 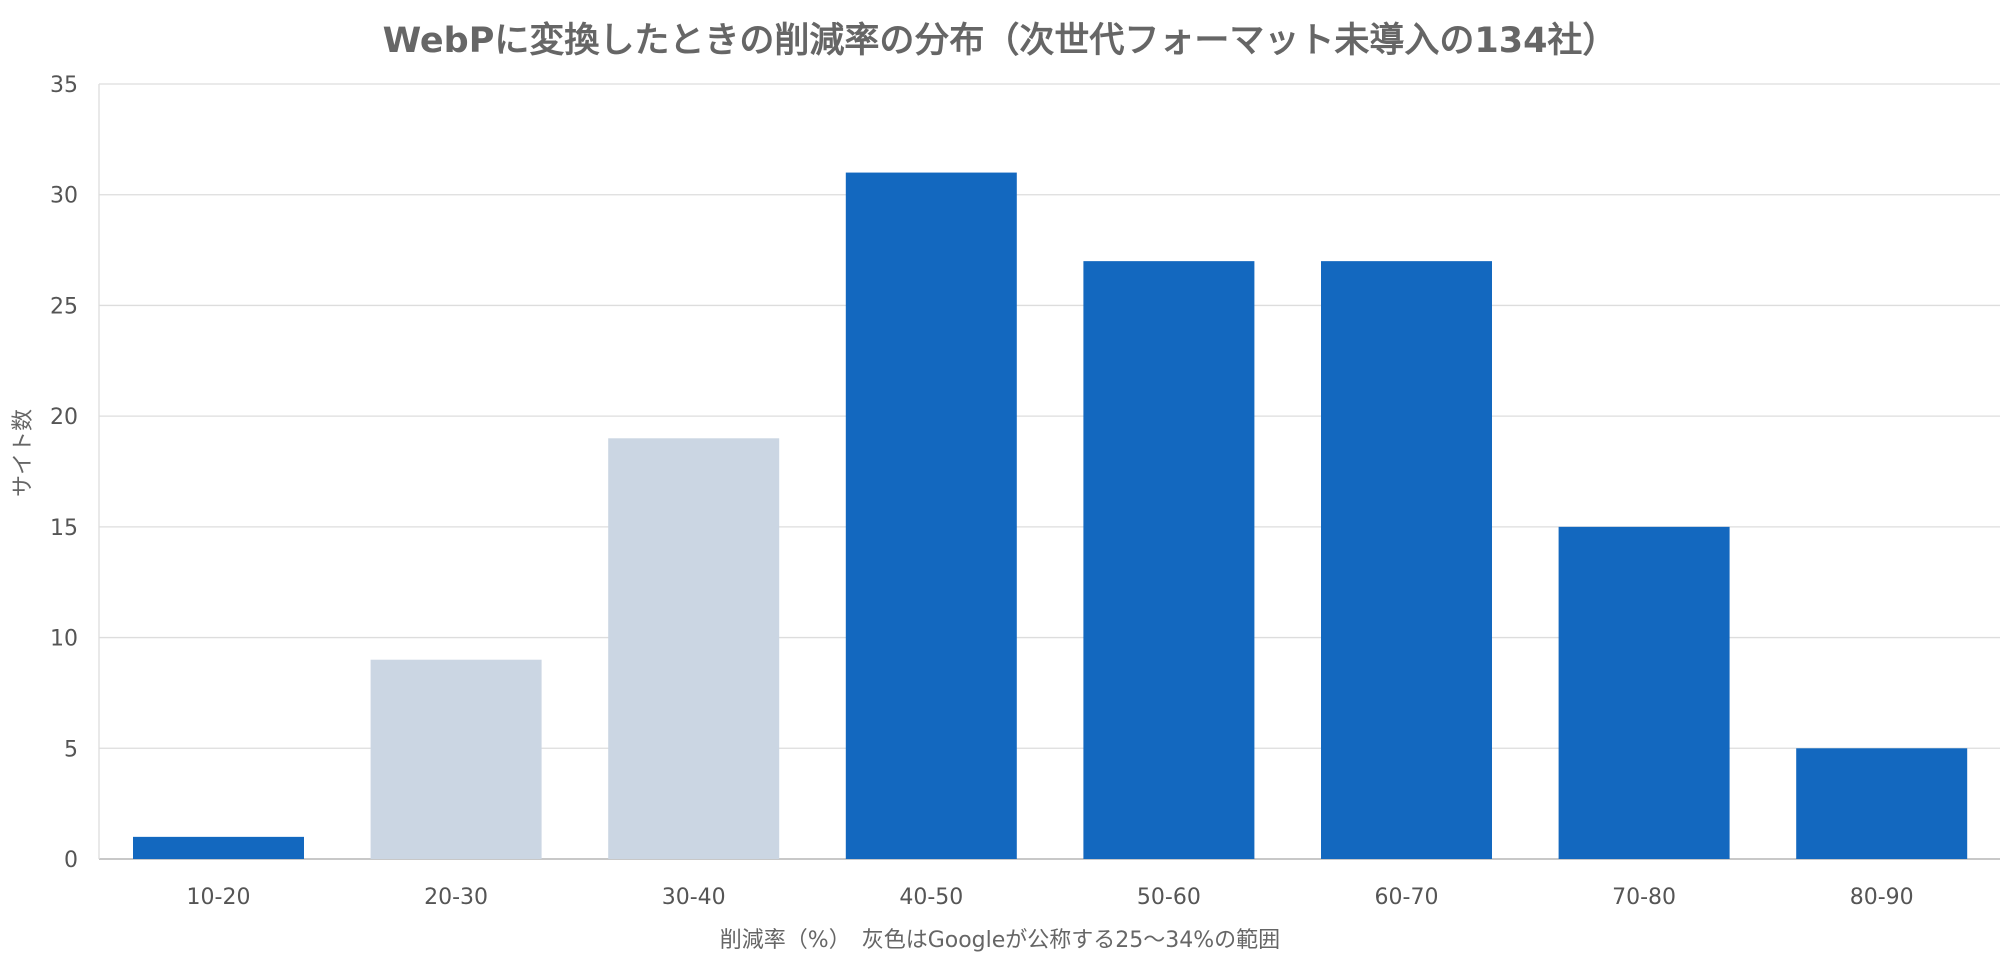 What do you see at coordinates (694, 897) in the screenshot?
I see `x-tick-label: 30-40` at bounding box center [694, 897].